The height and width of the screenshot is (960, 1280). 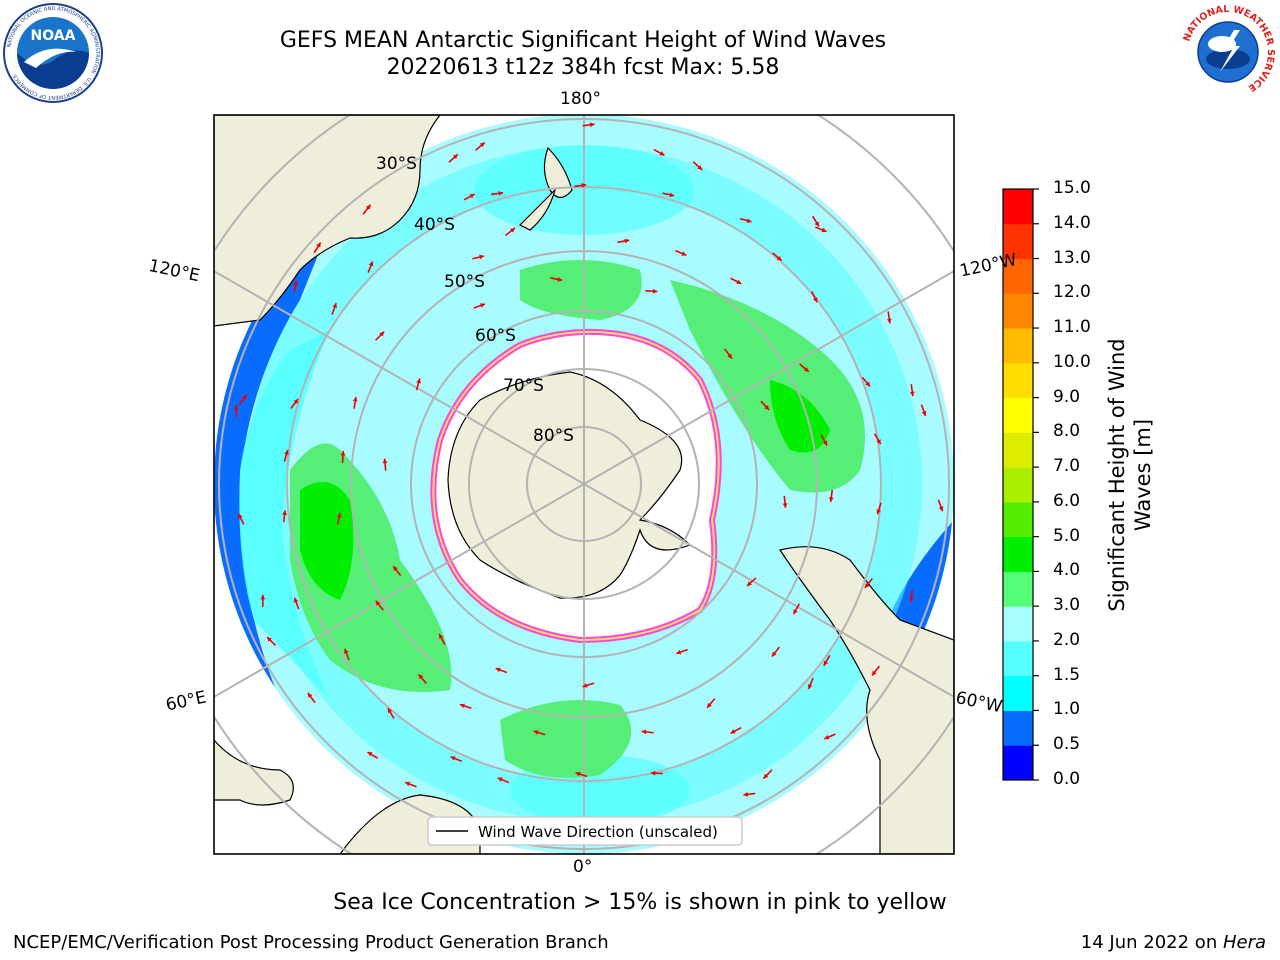 What do you see at coordinates (254, 772) in the screenshot?
I see `madagascar-landmass` at bounding box center [254, 772].